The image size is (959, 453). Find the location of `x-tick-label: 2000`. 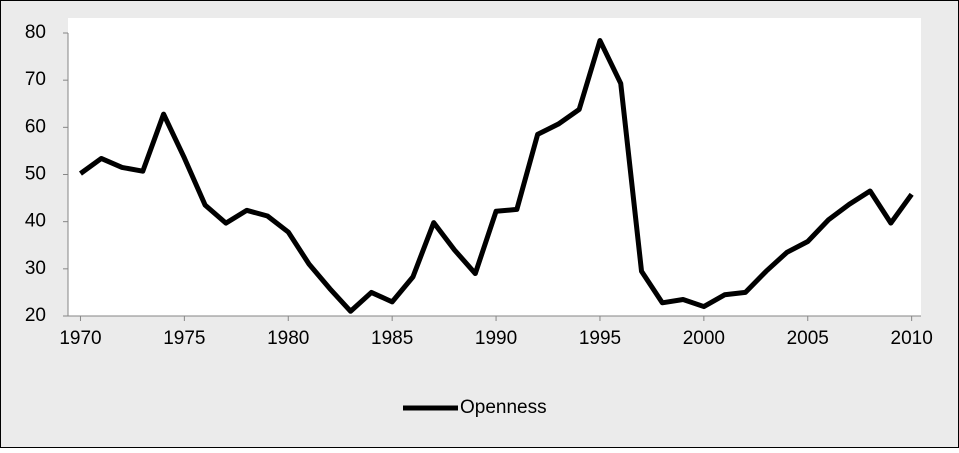

x-tick-label: 2000 is located at coordinates (704, 338).